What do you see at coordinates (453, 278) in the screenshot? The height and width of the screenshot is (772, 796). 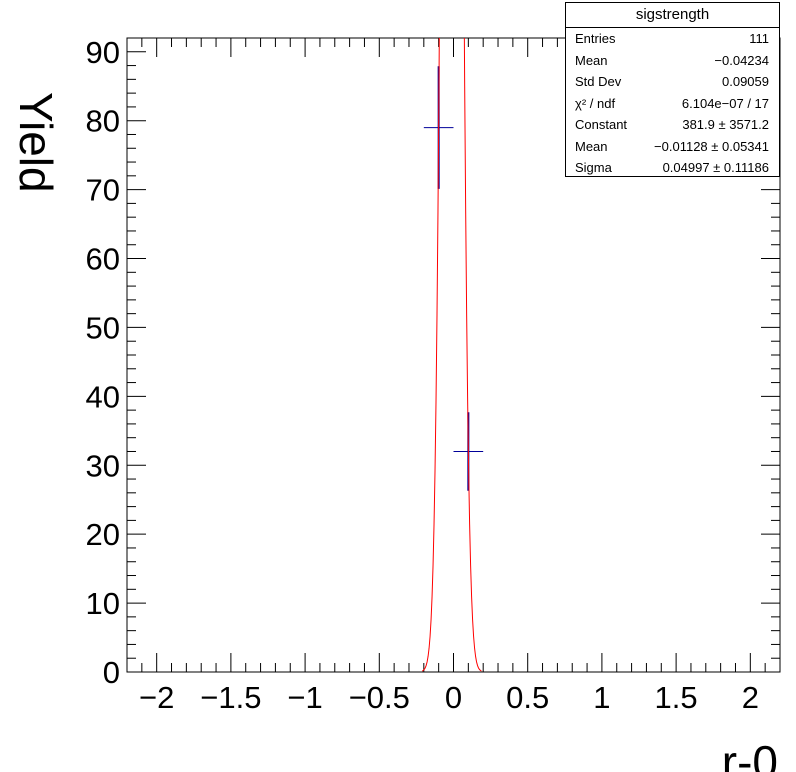 I see `data-points` at bounding box center [453, 278].